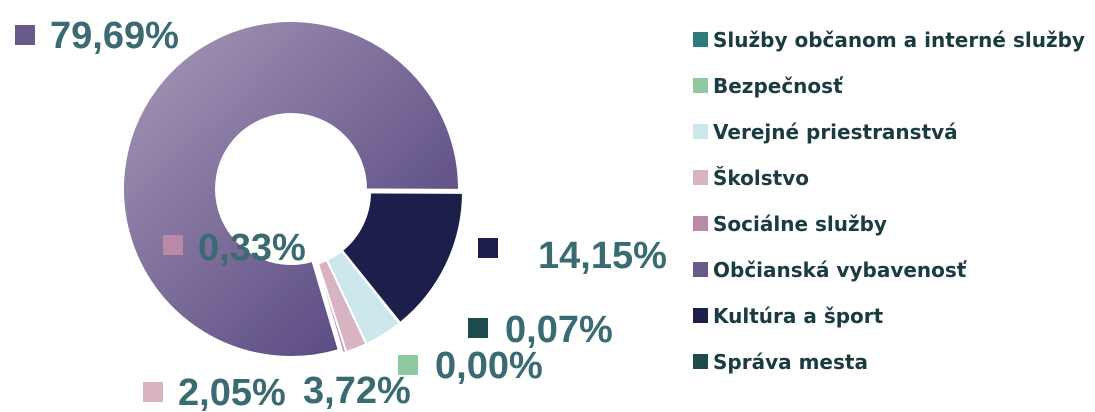 This screenshot has height=412, width=1095. What do you see at coordinates (489, 366) in the screenshot?
I see `value-label: 0,00%` at bounding box center [489, 366].